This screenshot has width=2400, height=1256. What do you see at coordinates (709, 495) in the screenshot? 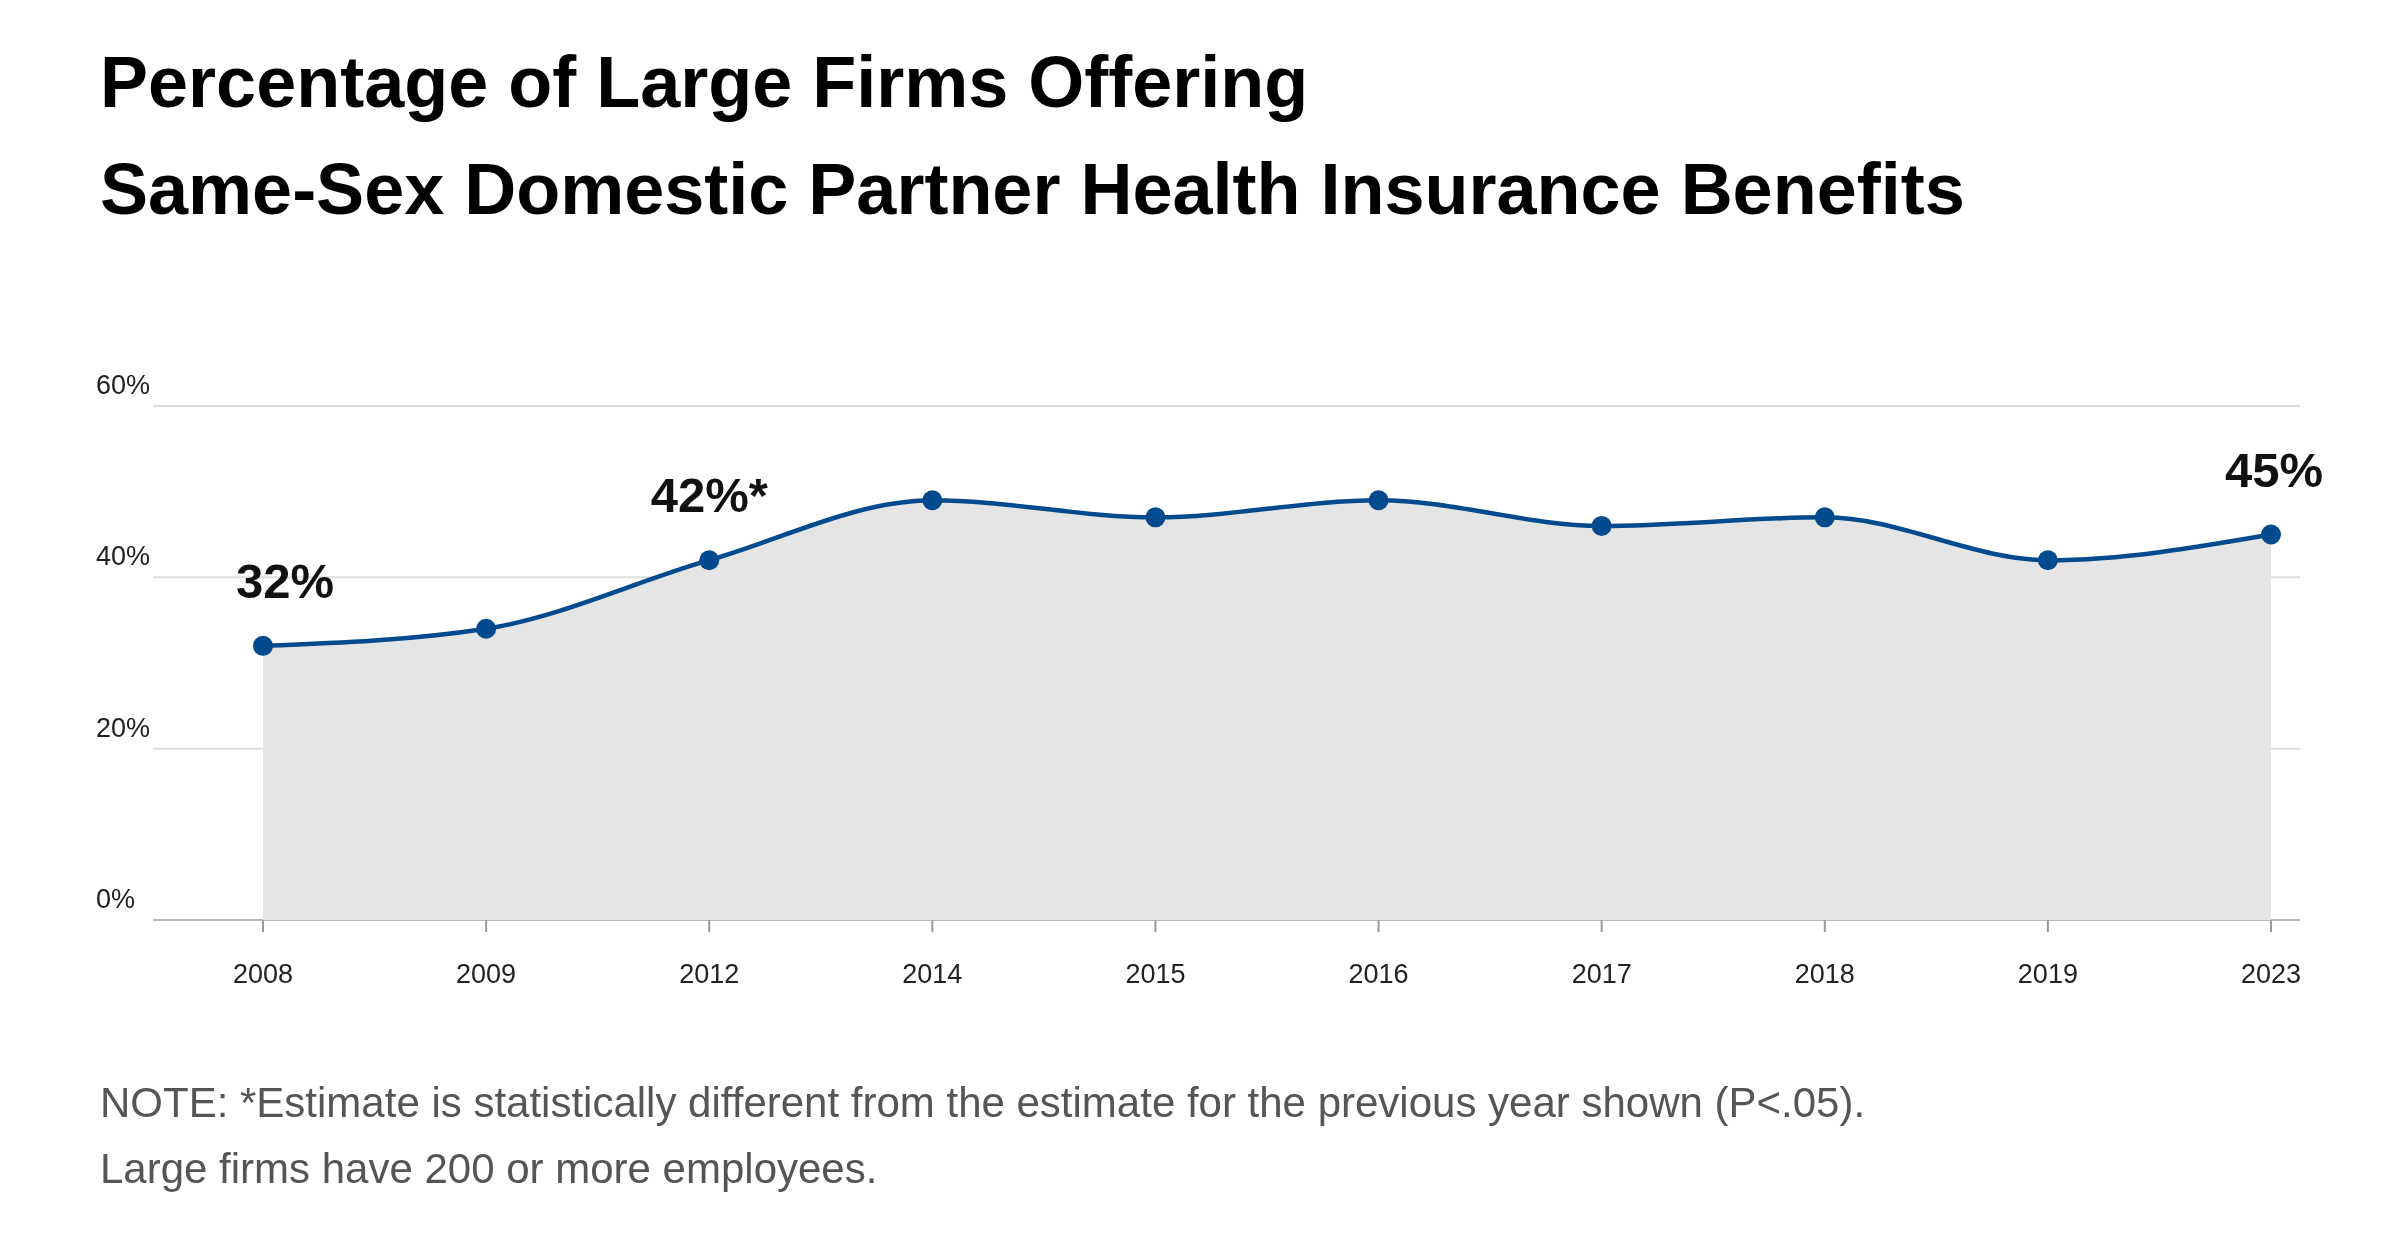
I see `data-label: 42%*` at bounding box center [709, 495].